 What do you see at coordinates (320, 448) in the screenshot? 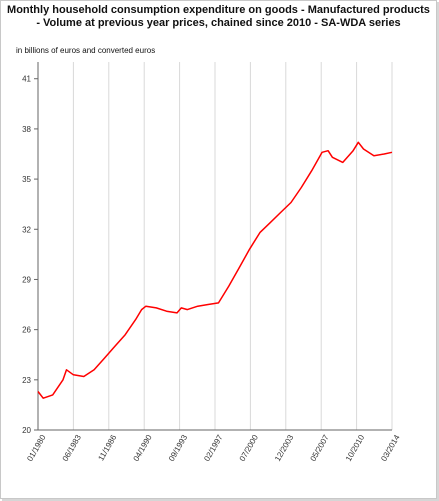
I see `x-tick-label: 05/2007` at bounding box center [320, 448].